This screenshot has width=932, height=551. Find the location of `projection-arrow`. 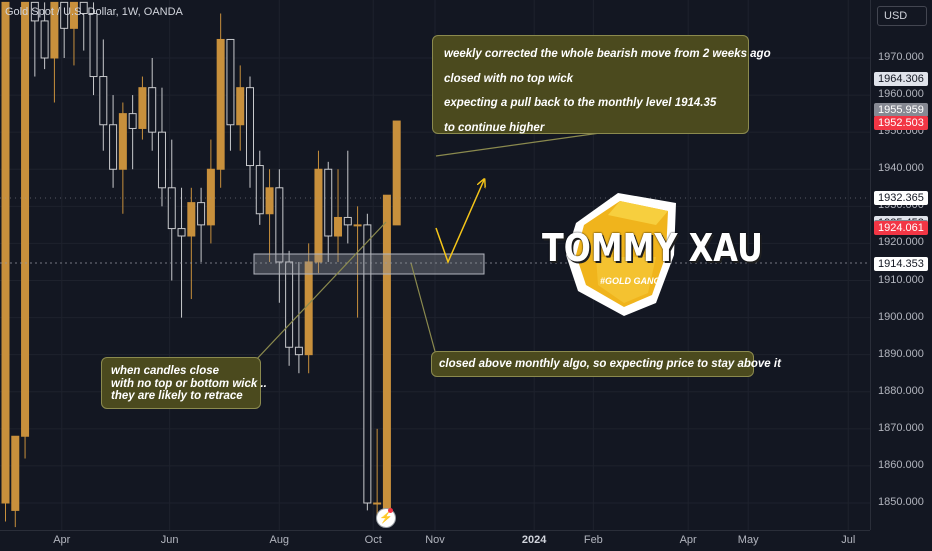

projection-arrow is located at coordinates (459, 222).